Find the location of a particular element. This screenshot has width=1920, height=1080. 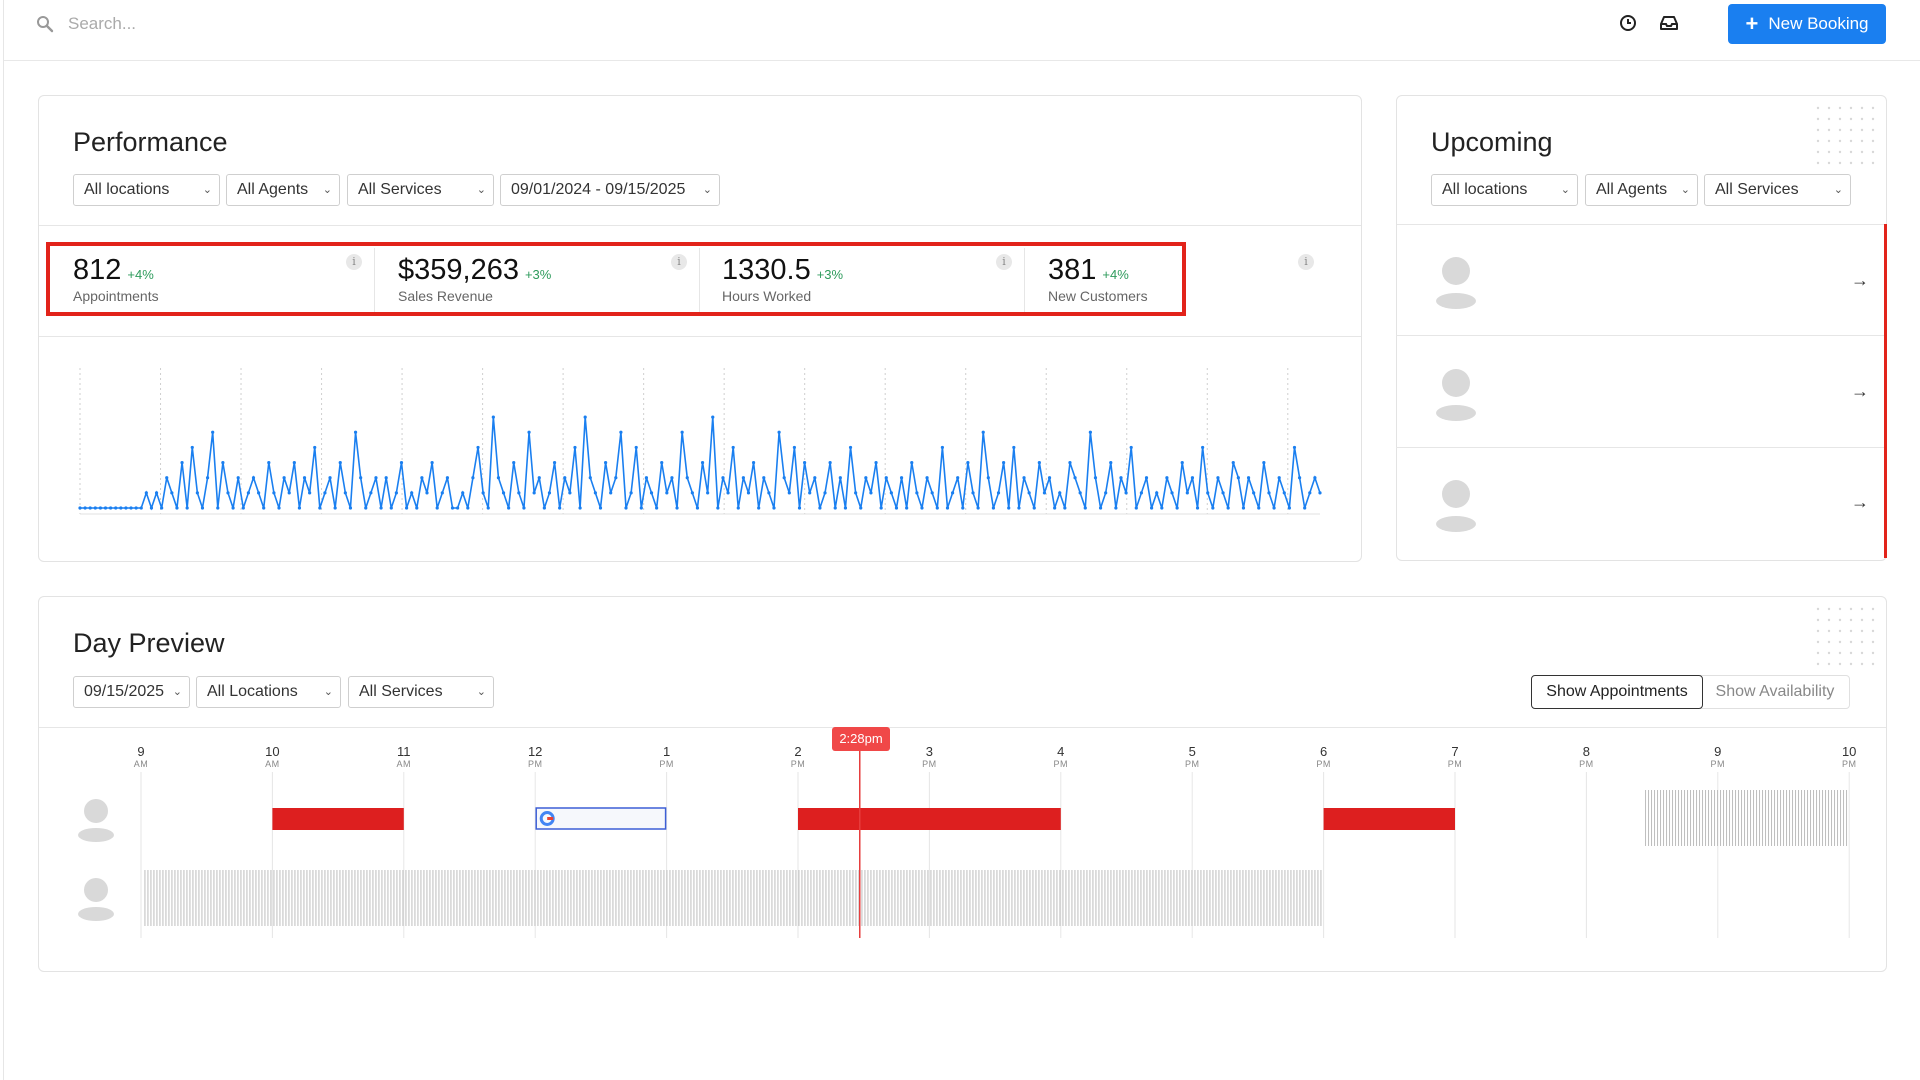

show-availability-toggle: Show Availability is located at coordinates (1775, 692).